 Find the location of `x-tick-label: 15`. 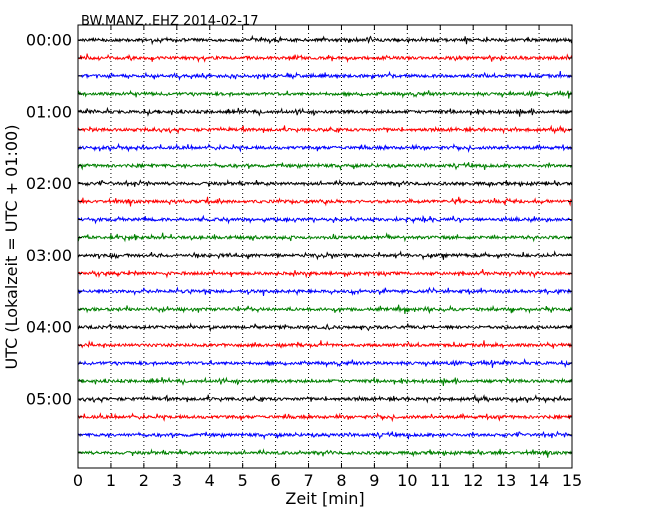

x-tick-label: 15 is located at coordinates (572, 480).